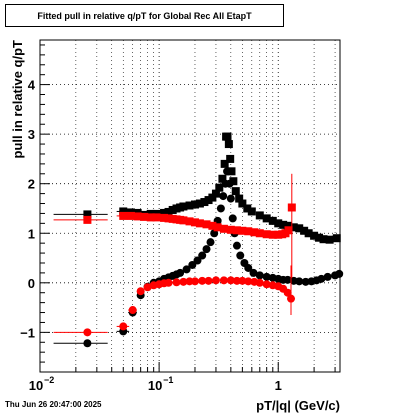  What do you see at coordinates (49, 380) in the screenshot?
I see `x-tick-label-exponent: −2` at bounding box center [49, 380].